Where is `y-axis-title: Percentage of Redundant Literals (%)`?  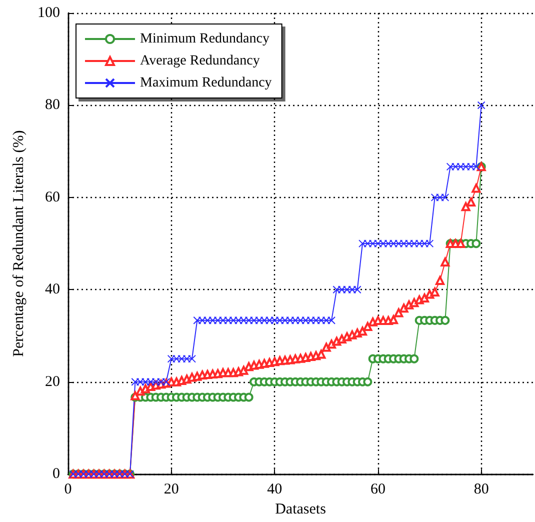 y-axis-title: Percentage of Redundant Literals (%) is located at coordinates (19, 243).